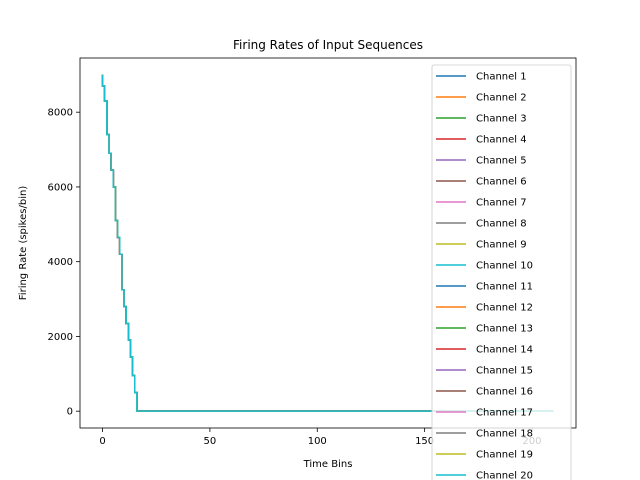  Describe the element at coordinates (504, 475) in the screenshot. I see `legend-label: Channel 20` at that location.